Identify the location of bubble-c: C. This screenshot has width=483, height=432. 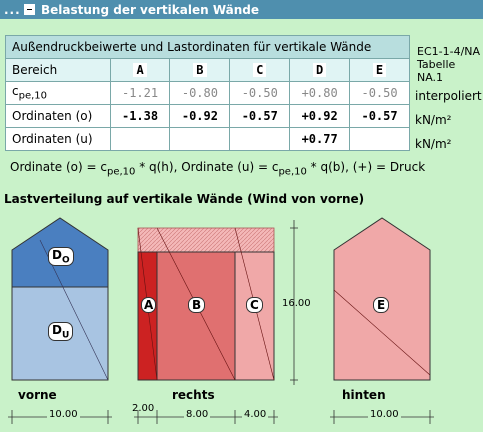
(254, 305).